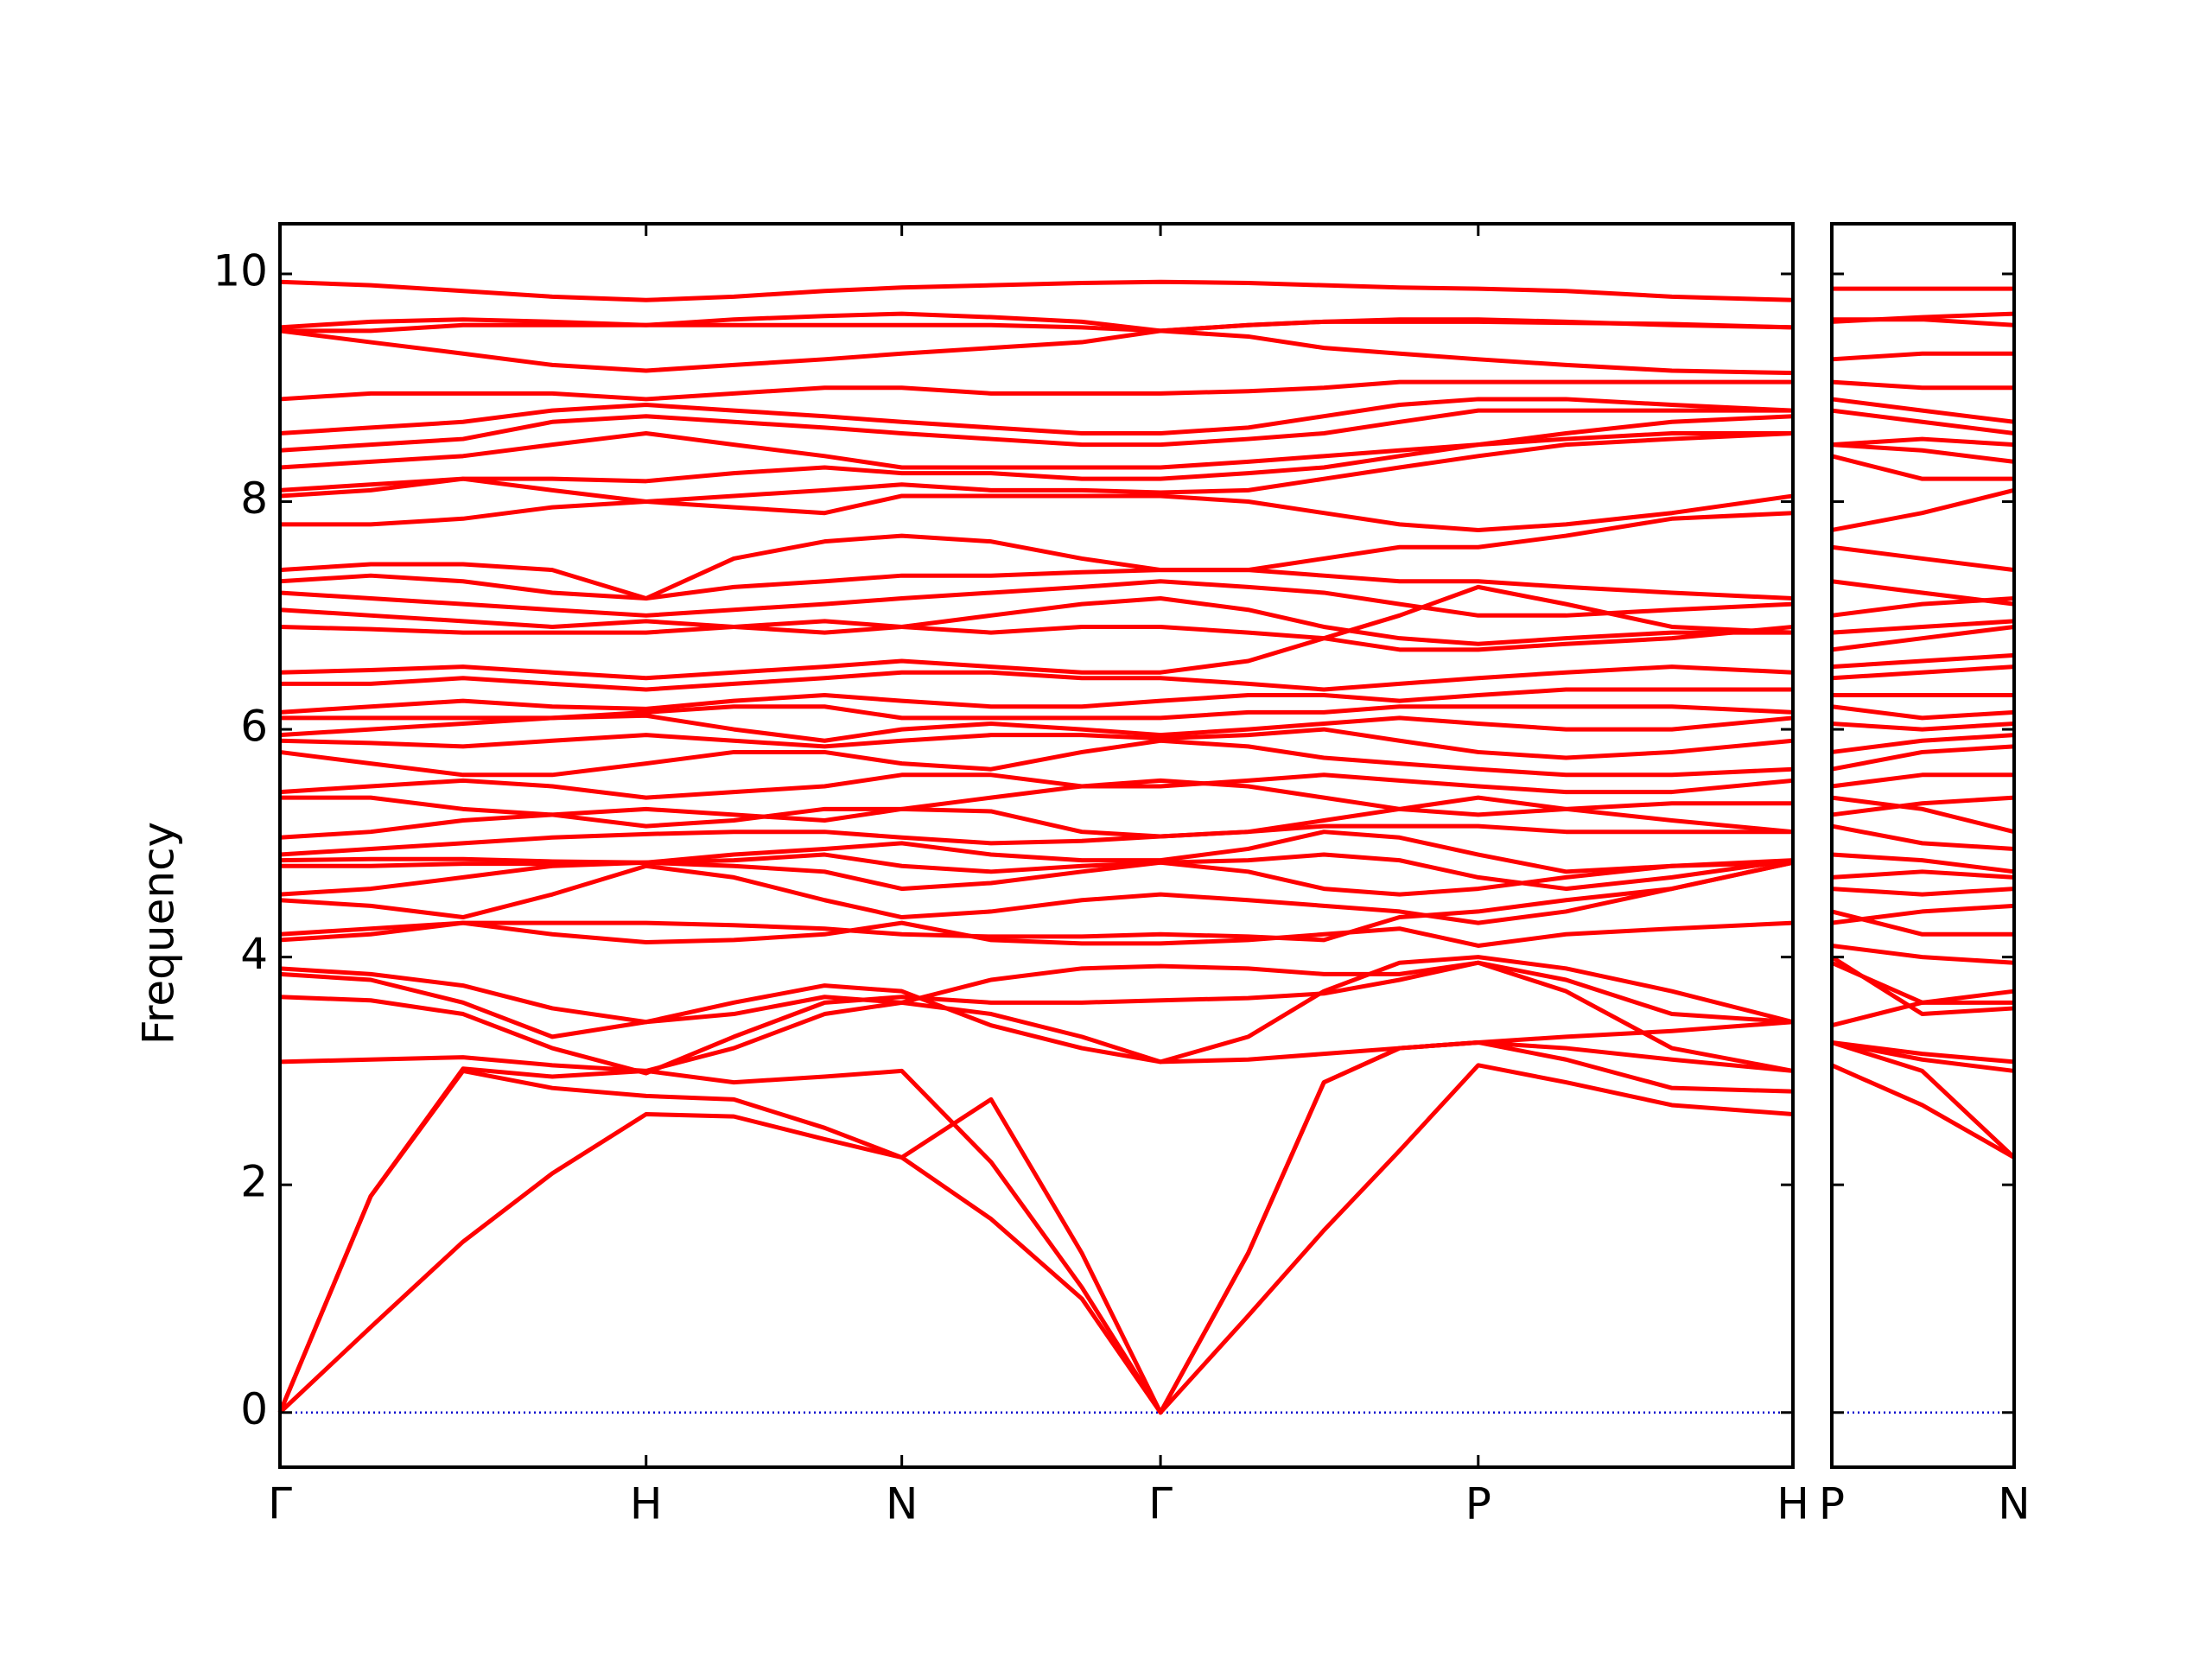 This screenshot has height=1659, width=2212. What do you see at coordinates (254, 727) in the screenshot?
I see `y-tick-label: 6` at bounding box center [254, 727].